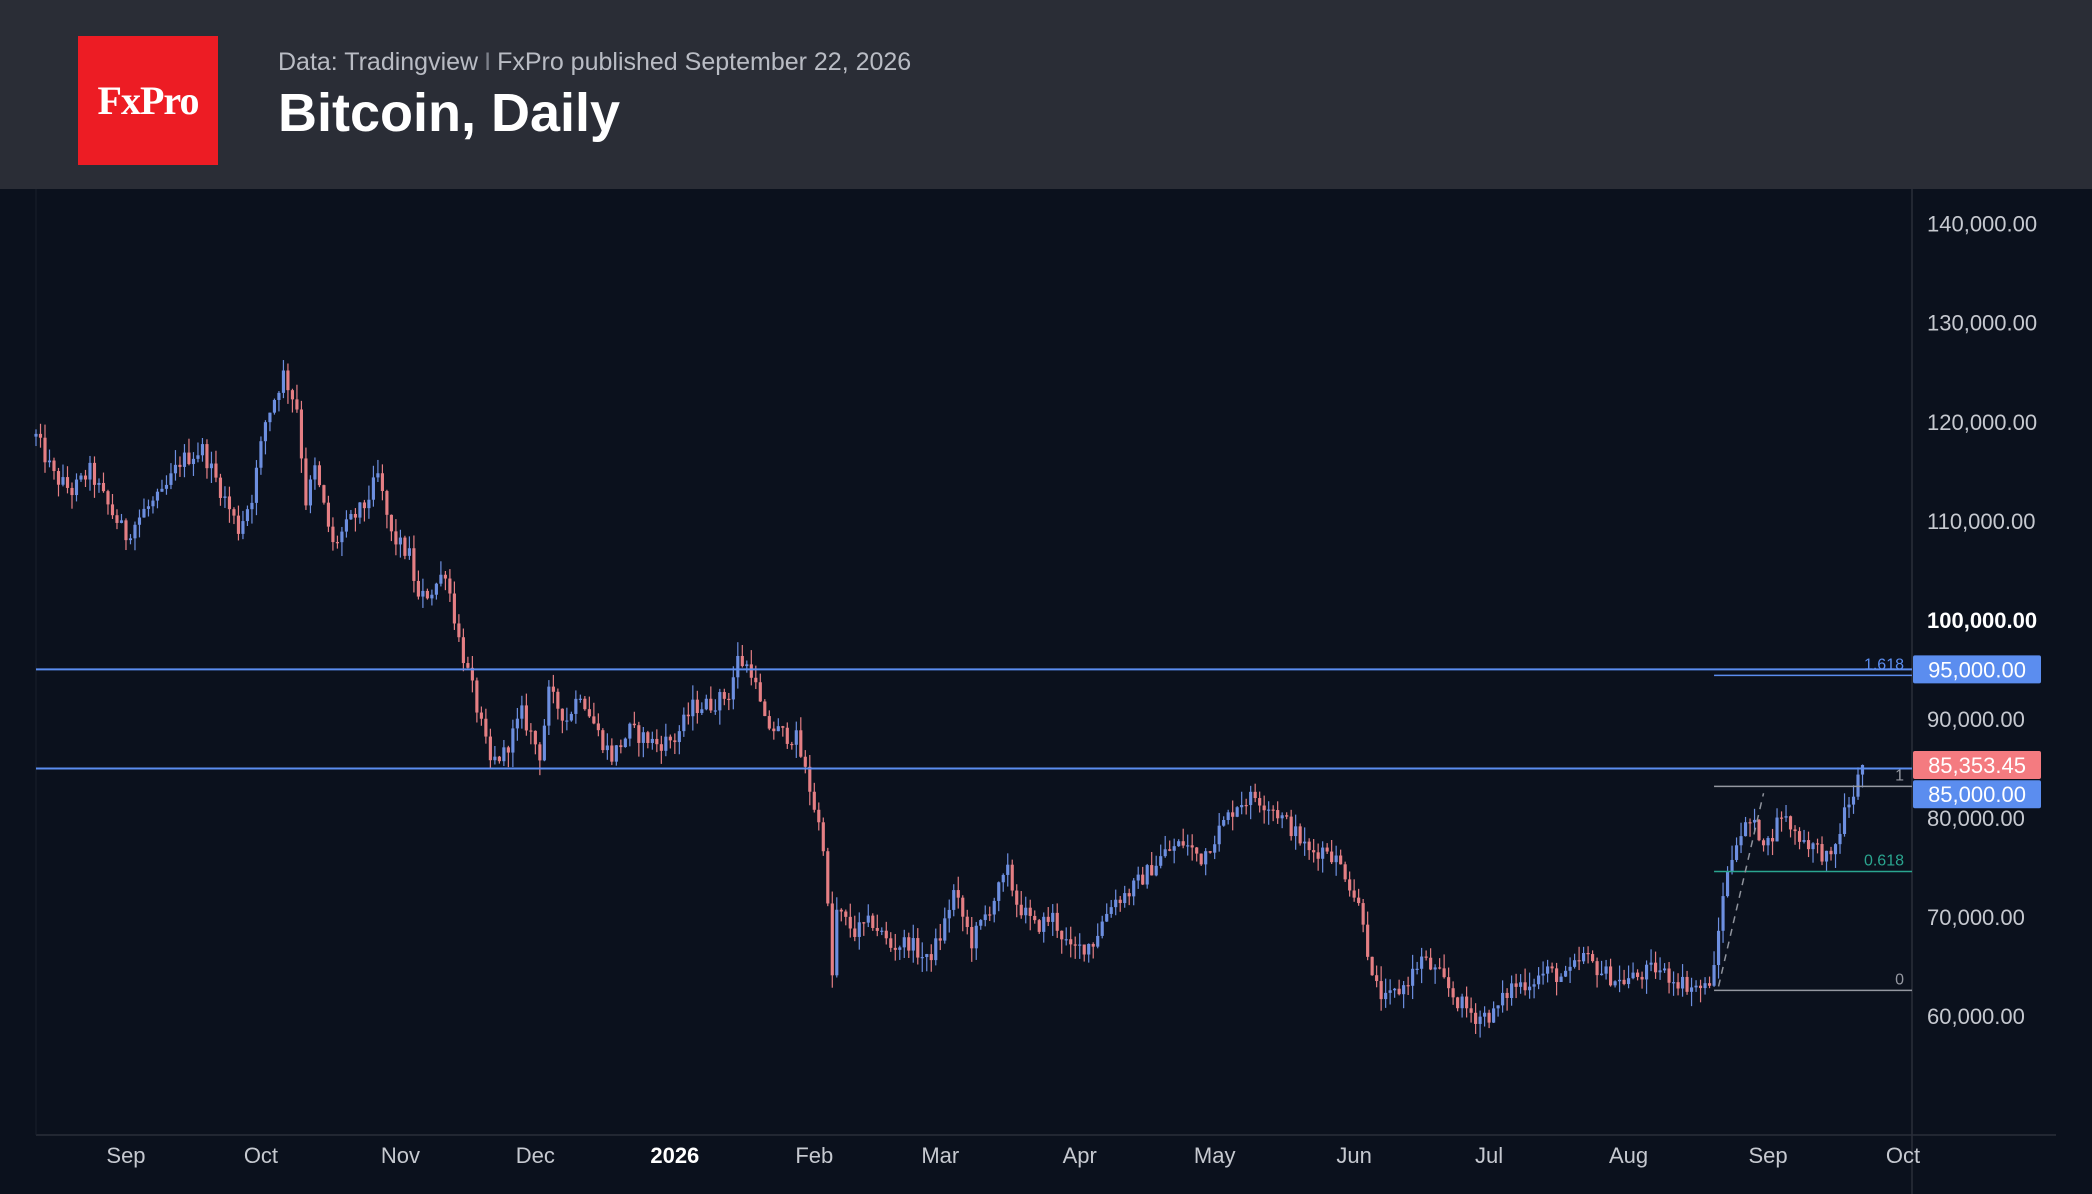 Image resolution: width=2092 pixels, height=1194 pixels. Describe the element at coordinates (1741, 890) in the screenshot. I see `trend-line` at that location.